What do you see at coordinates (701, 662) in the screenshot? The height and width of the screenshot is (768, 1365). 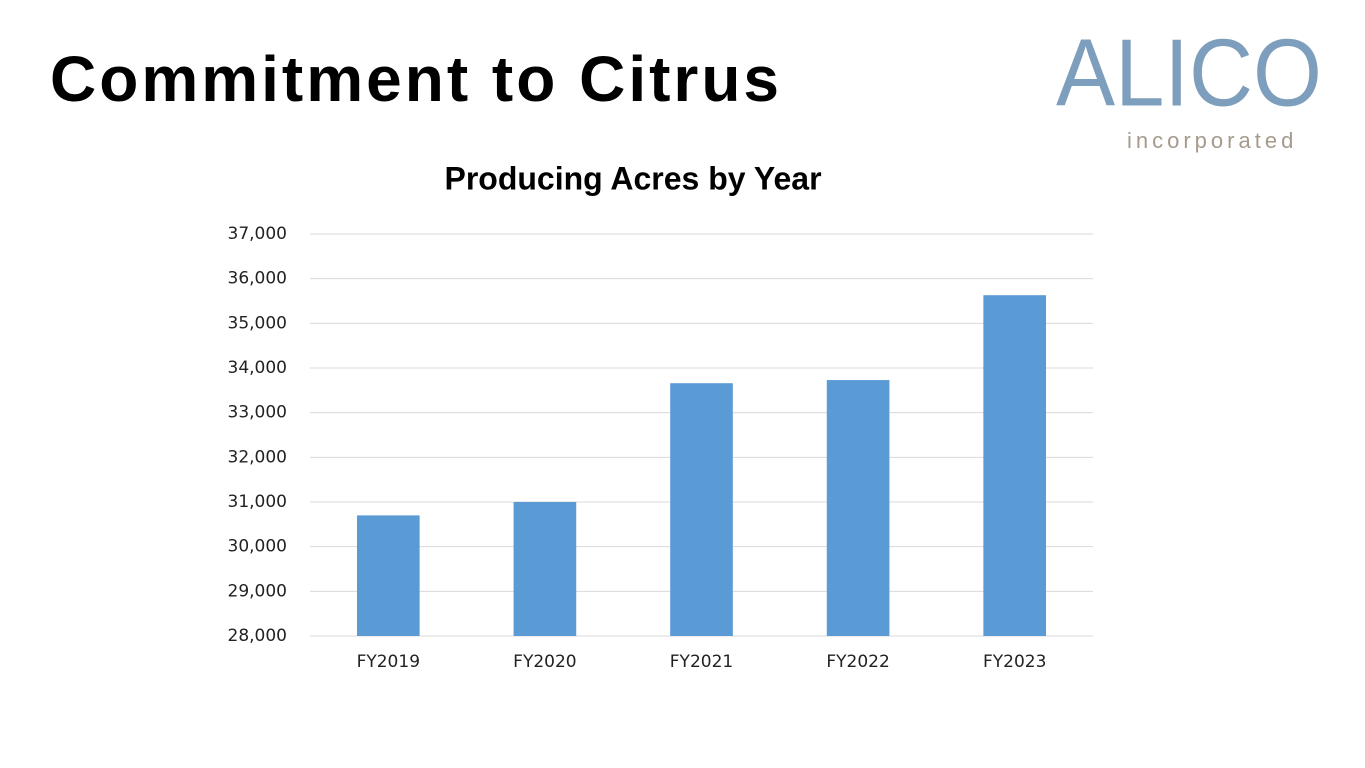 I see `x-tick-label: FY2021` at bounding box center [701, 662].